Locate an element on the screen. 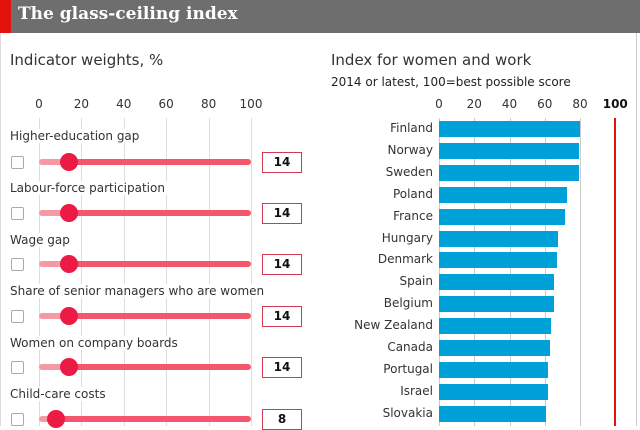 The image size is (640, 430). header-accent is located at coordinates (5, 16).